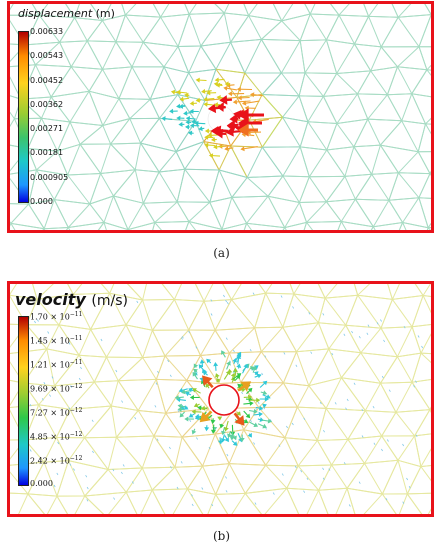 This screenshot has width=443, height=550. Describe the element at coordinates (55, 13) in the screenshot. I see `displacement-title-variable: displacement` at that location.